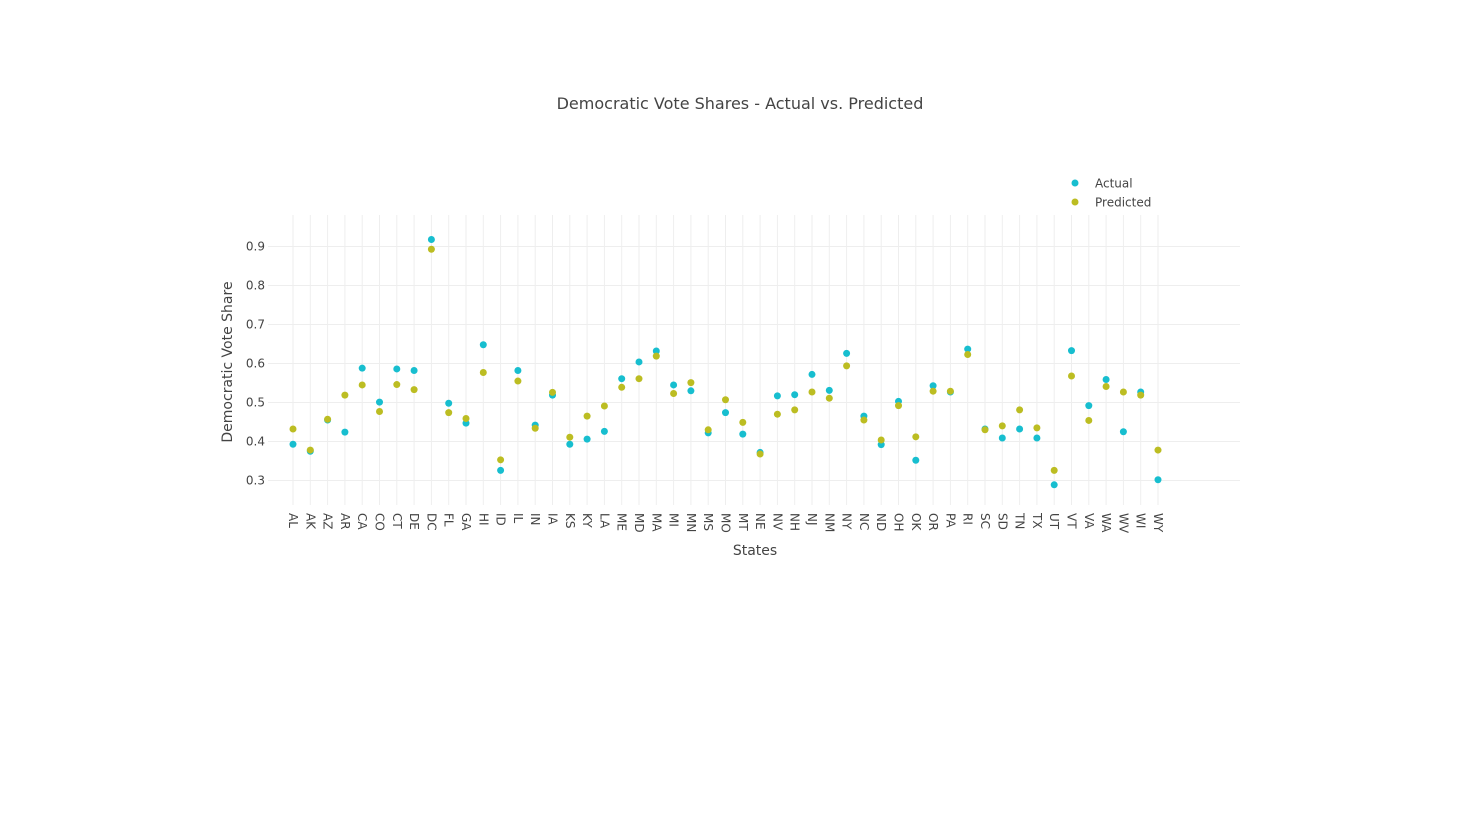 Image resolution: width=1480 pixels, height=832 pixels. Describe the element at coordinates (847, 521) in the screenshot. I see `x-tick-label: NY` at that location.